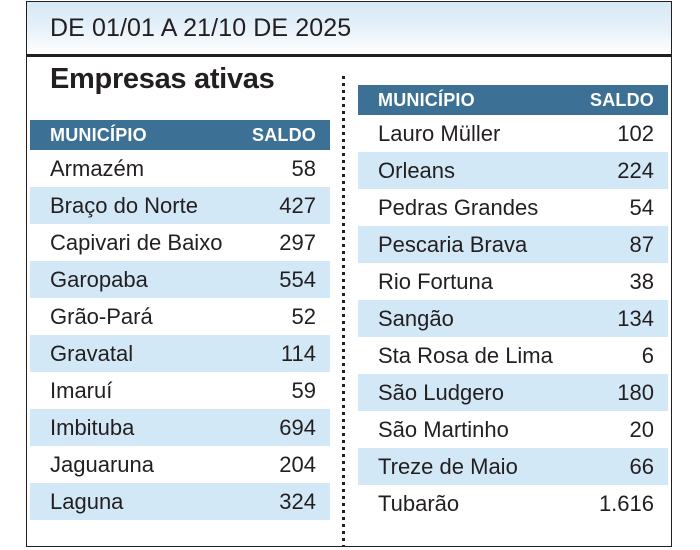 This screenshot has width=700, height=550. Describe the element at coordinates (513, 281) in the screenshot. I see `table-row: Rio Fortuna 38` at that location.